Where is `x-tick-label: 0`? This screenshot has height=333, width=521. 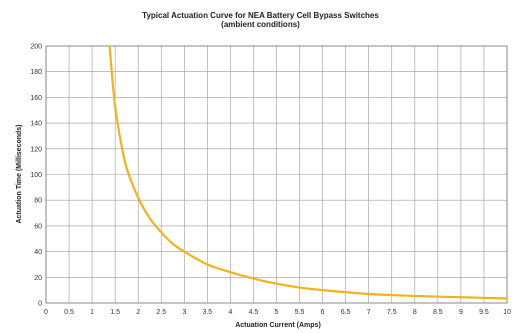 x-tick-label: 0 is located at coordinates (46, 312).